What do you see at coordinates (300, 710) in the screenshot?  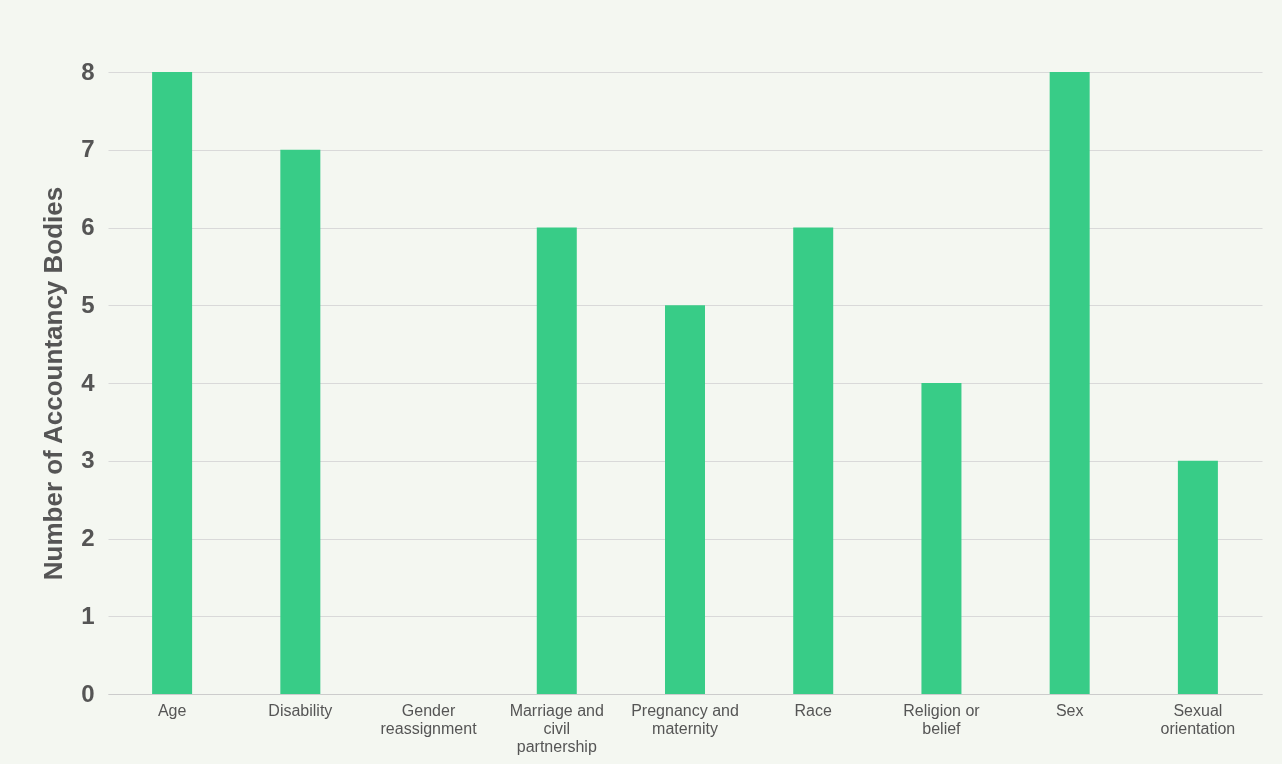 I see `x-tick-label: Disability` at bounding box center [300, 710].